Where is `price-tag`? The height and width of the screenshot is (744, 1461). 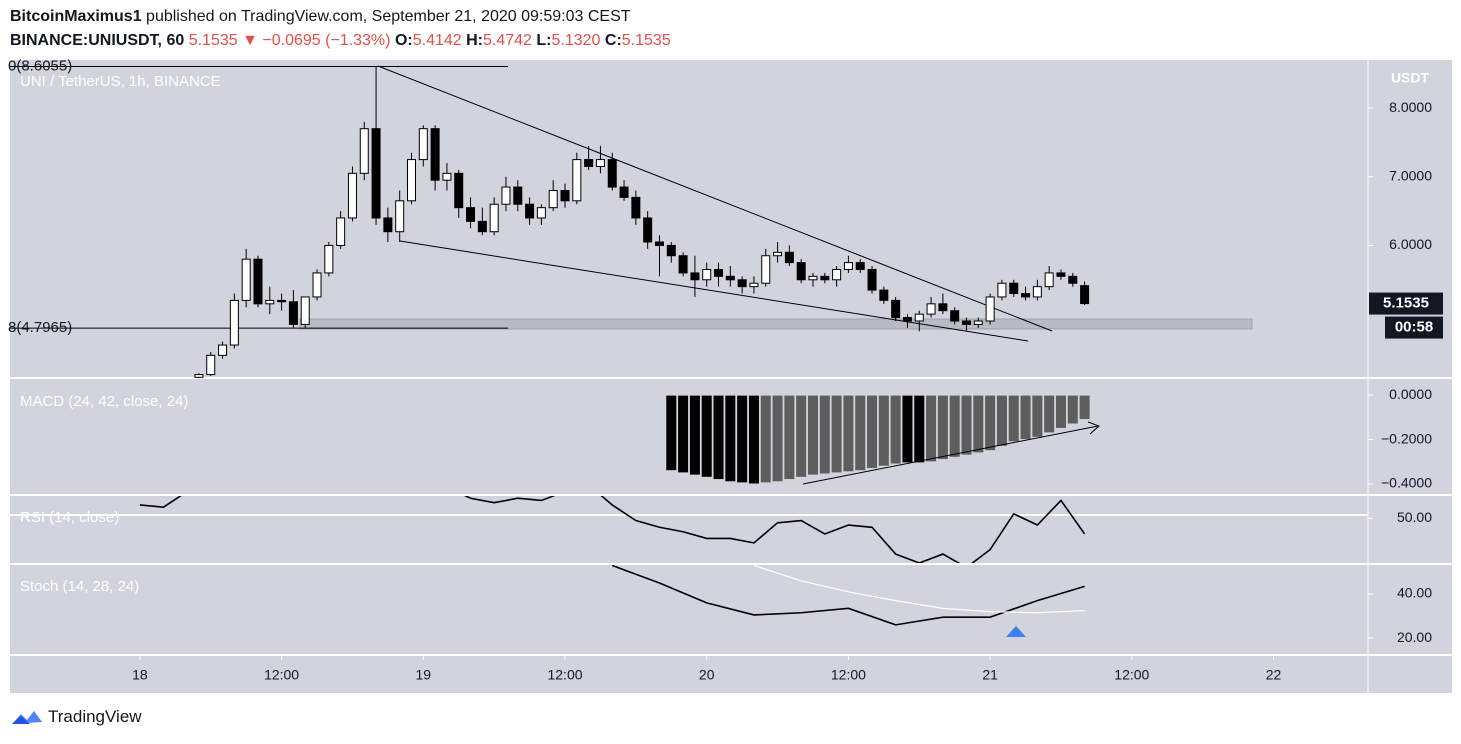 price-tag is located at coordinates (1406, 303).